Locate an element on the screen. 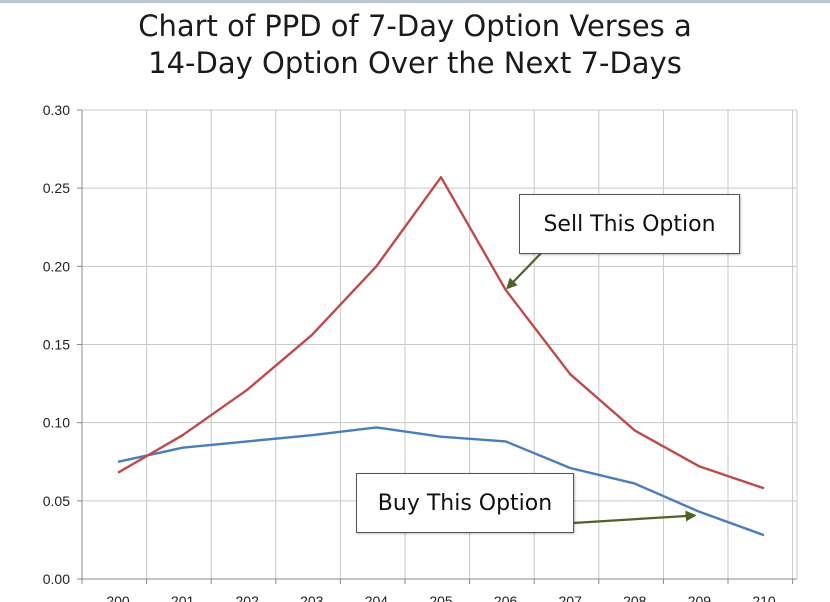  sell-option-callout-text: Sell This Option is located at coordinates (629, 224).